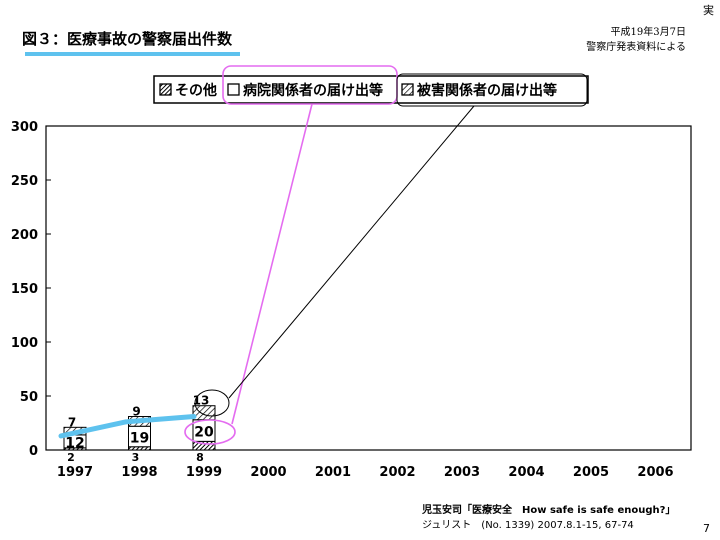 This screenshot has height=540, width=720. Describe the element at coordinates (313, 90) in the screenshot. I see `legend-entry: 病院関係者の届け出等` at that location.